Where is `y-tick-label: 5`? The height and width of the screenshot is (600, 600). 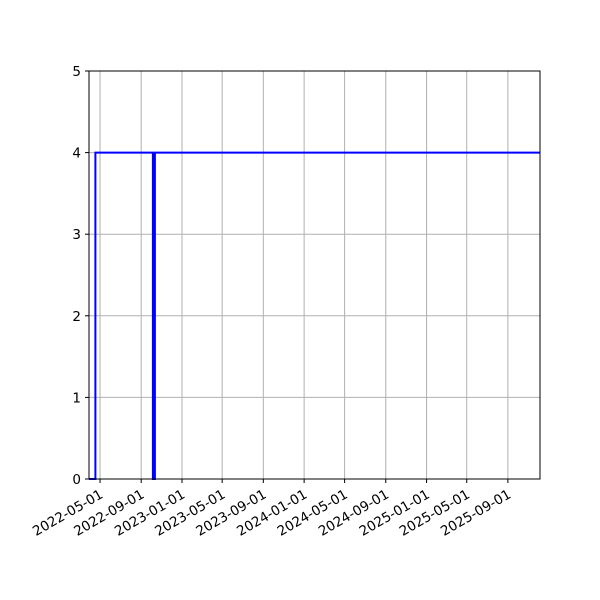 y-tick-label: 5 is located at coordinates (76, 72).